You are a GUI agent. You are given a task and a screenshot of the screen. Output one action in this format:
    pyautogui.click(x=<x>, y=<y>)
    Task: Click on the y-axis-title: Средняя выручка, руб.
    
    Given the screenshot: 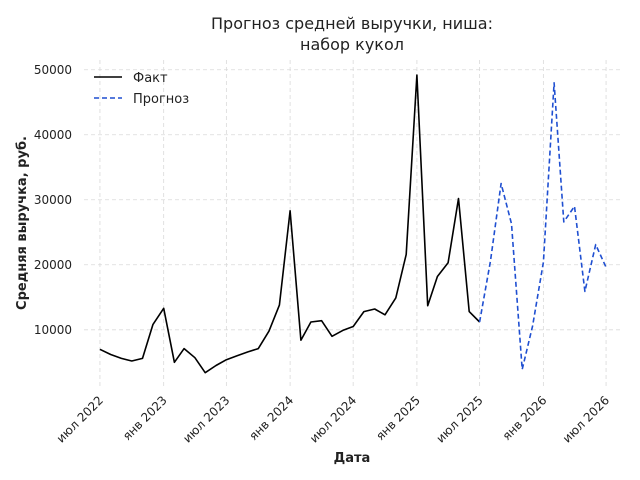 What is the action you would take?
    pyautogui.click(x=22, y=223)
    